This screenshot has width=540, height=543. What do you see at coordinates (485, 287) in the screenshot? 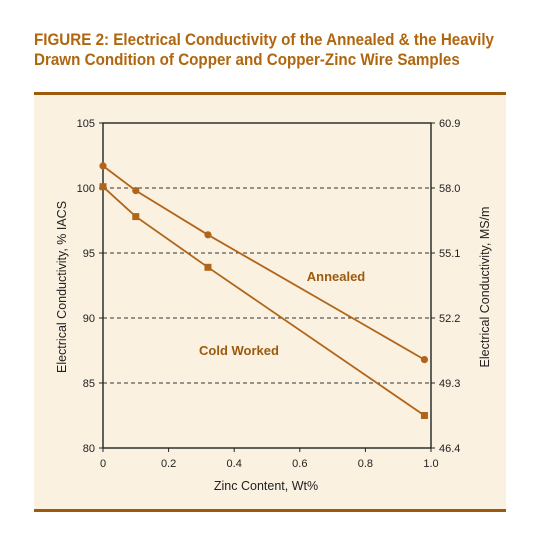
I see `y2-axis-label: Electrical Conductivity, MS/m` at bounding box center [485, 287].